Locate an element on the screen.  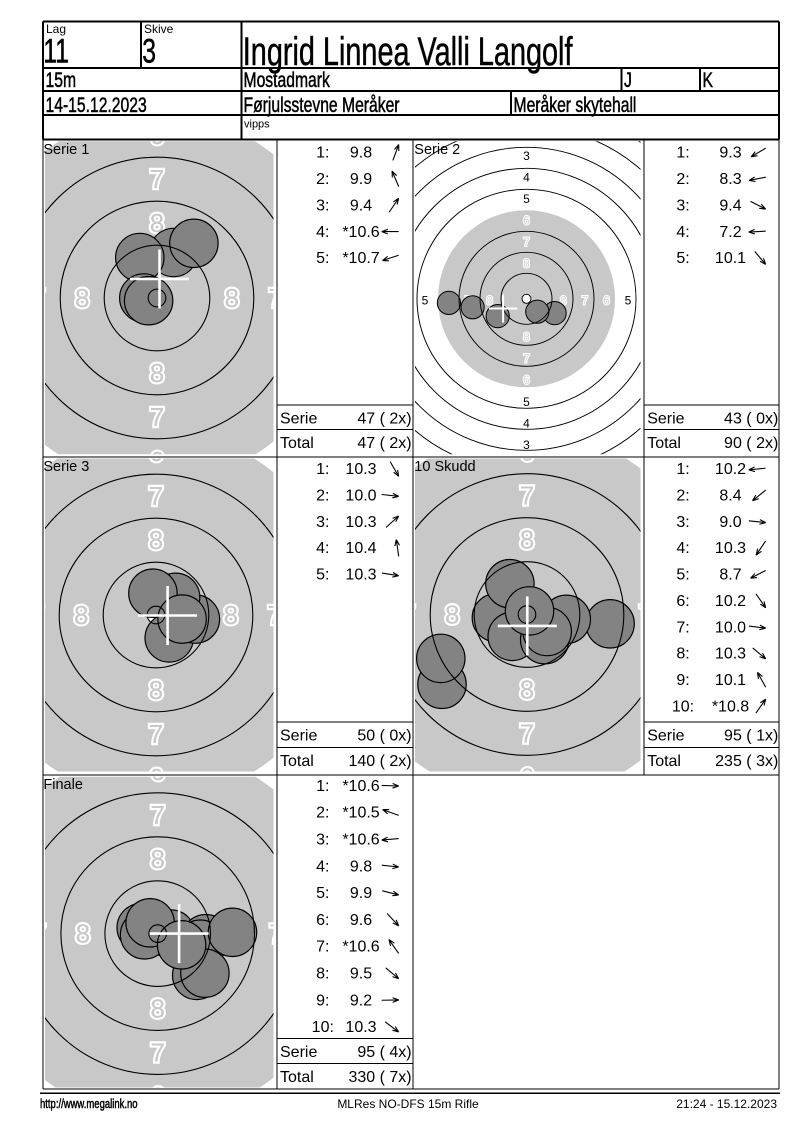
svg-text: 3 is located at coordinates (526, 156).